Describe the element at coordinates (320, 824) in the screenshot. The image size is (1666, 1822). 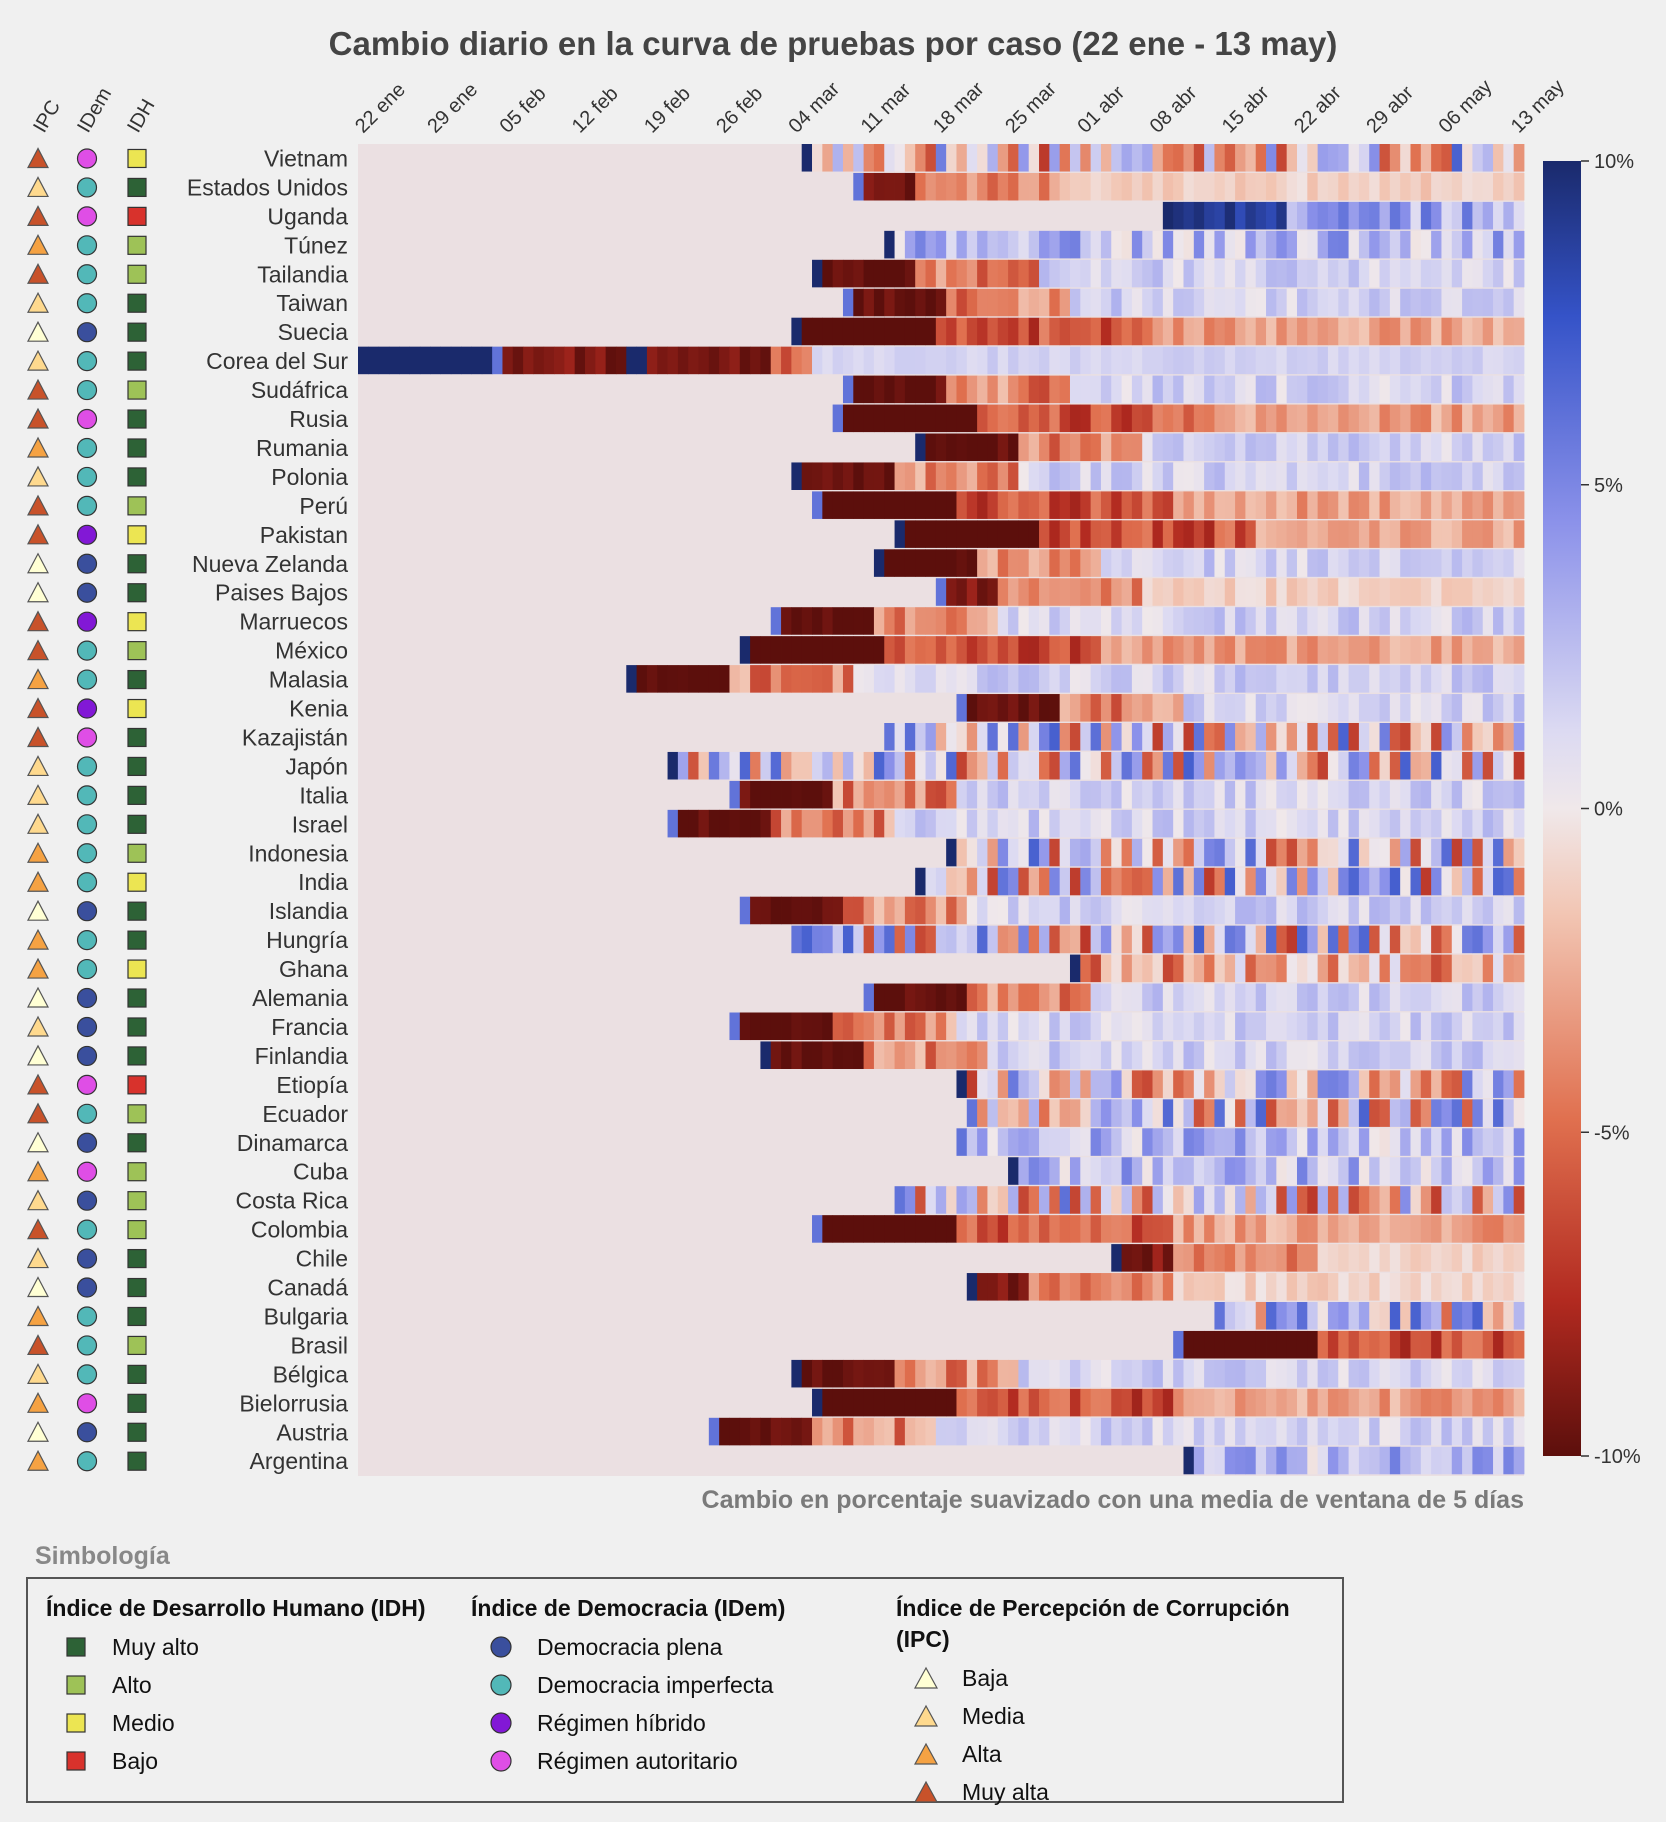
I see `country-label: Israel` at that location.